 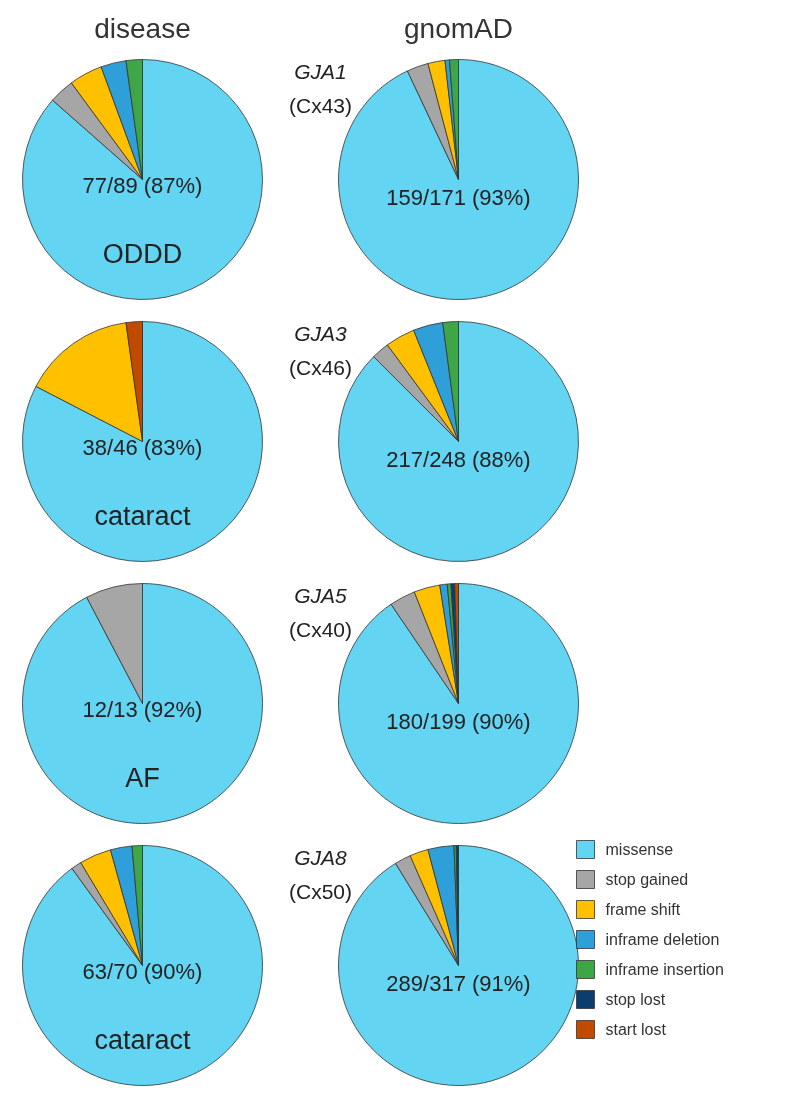 What do you see at coordinates (320, 71) in the screenshot?
I see `text: GJA1` at bounding box center [320, 71].